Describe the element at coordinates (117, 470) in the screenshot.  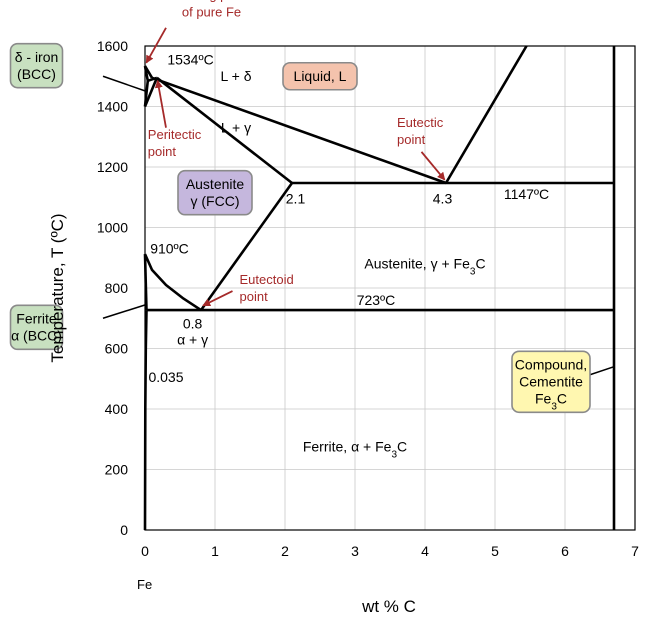
I see `y-tick-label: 200` at that location.